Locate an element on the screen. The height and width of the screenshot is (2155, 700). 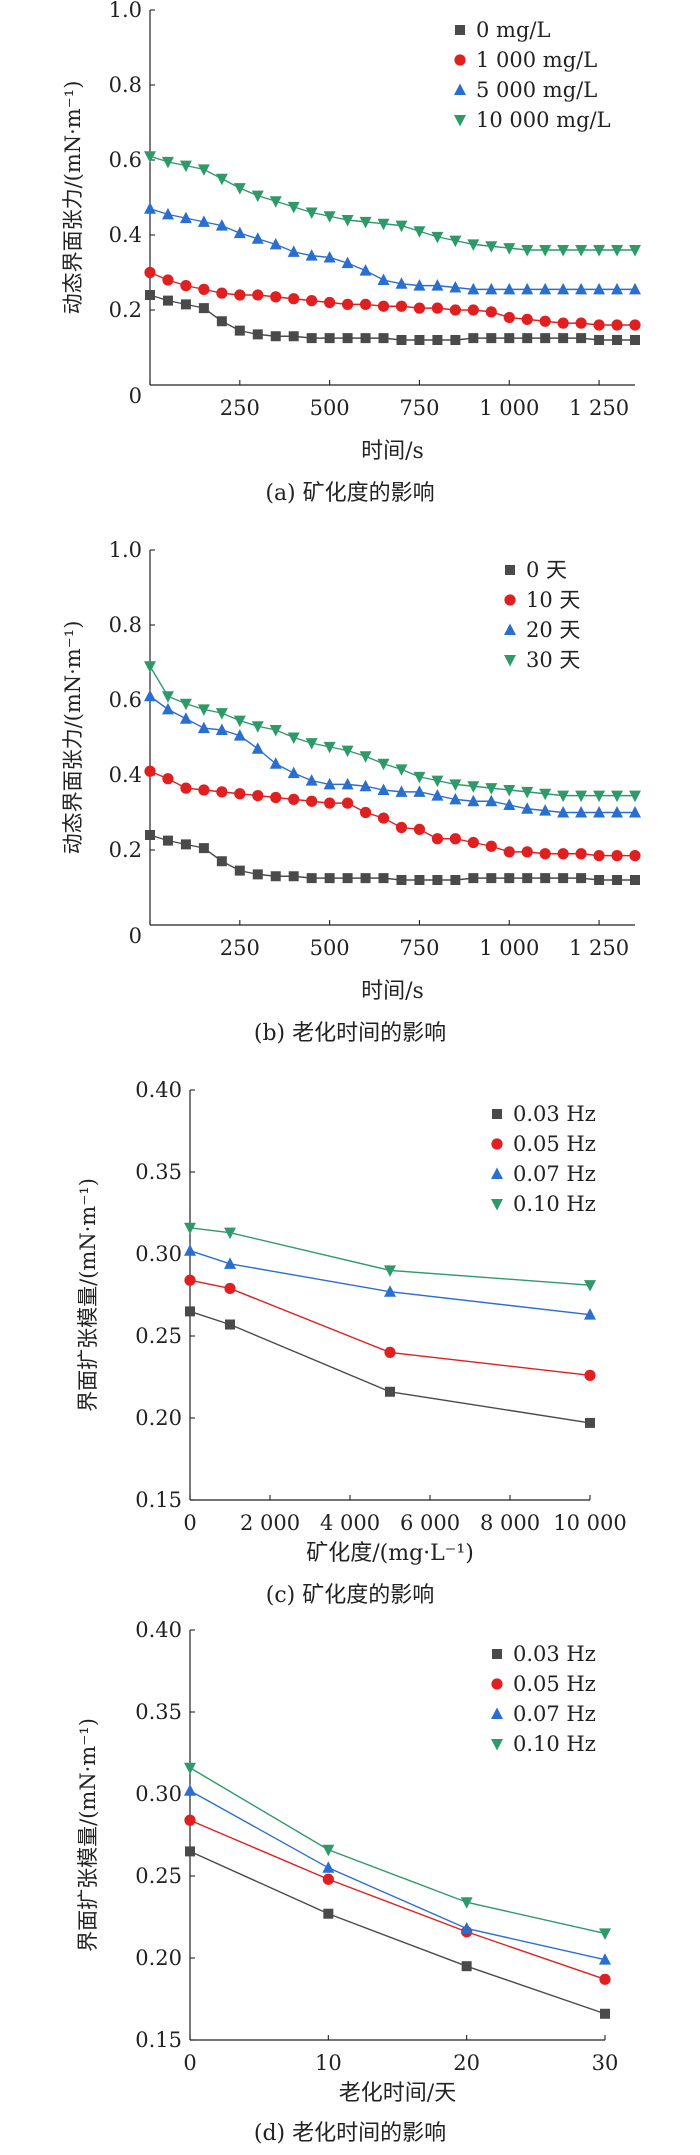
x-tick-label: 20 is located at coordinates (466, 2063).